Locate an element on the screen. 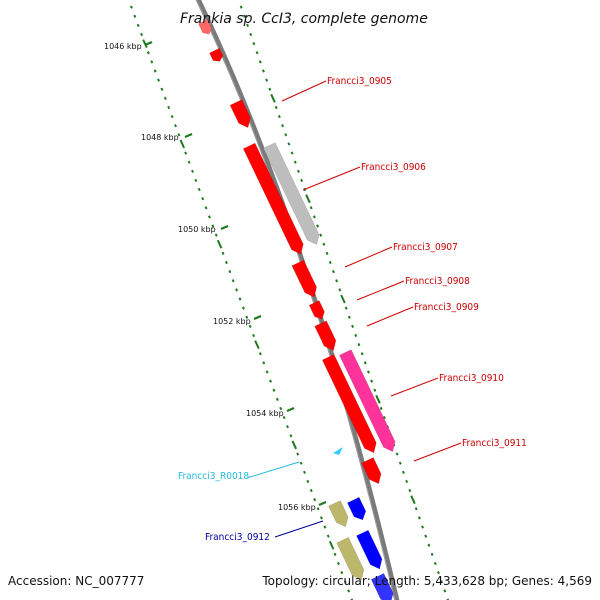 This screenshot has height=600, width=600. kbp-label-1056: 1056 kbp is located at coordinates (297, 507).